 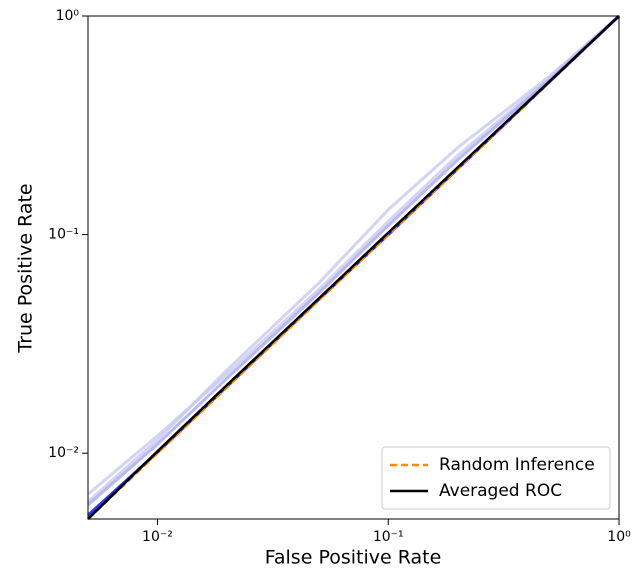 I want to click on y-tick-label: 10⁻¹, so click(x=63, y=235).